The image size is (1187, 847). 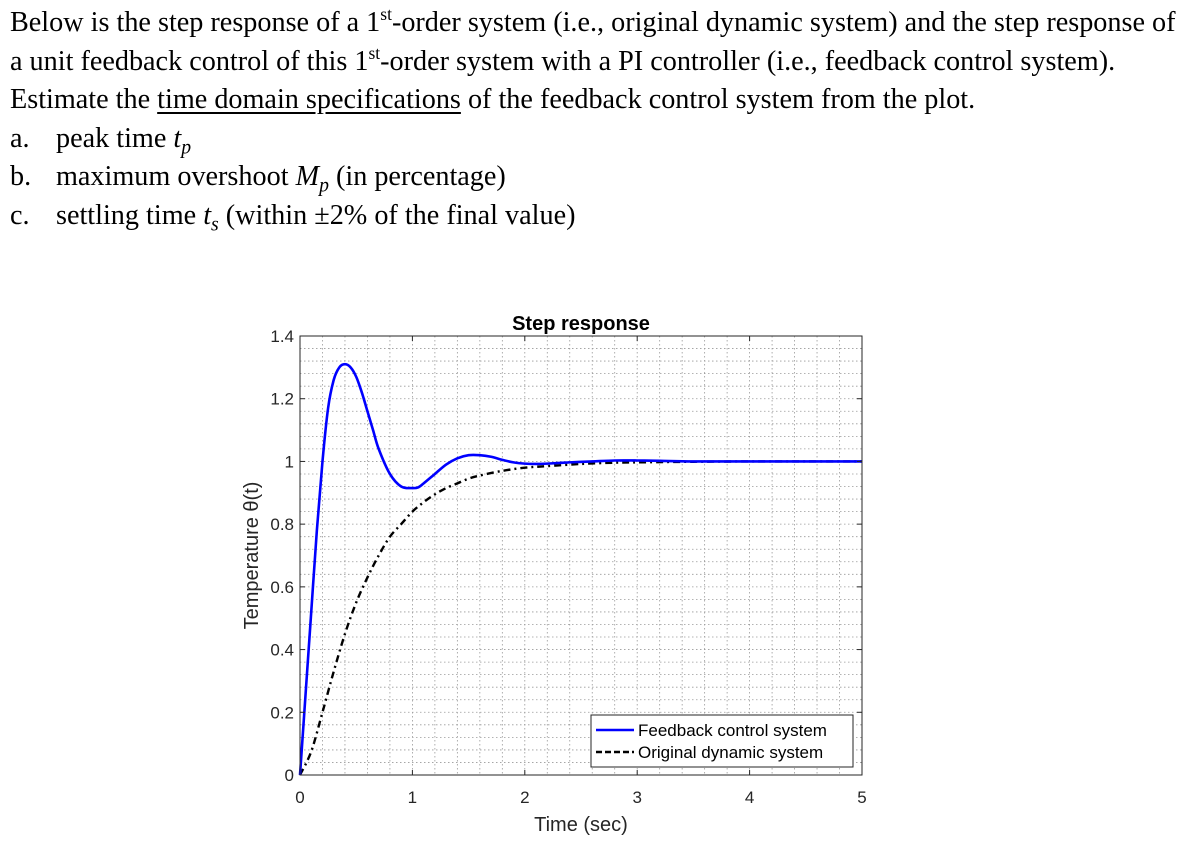 I want to click on y-axis-label: Temperature θ(t), so click(x=252, y=556).